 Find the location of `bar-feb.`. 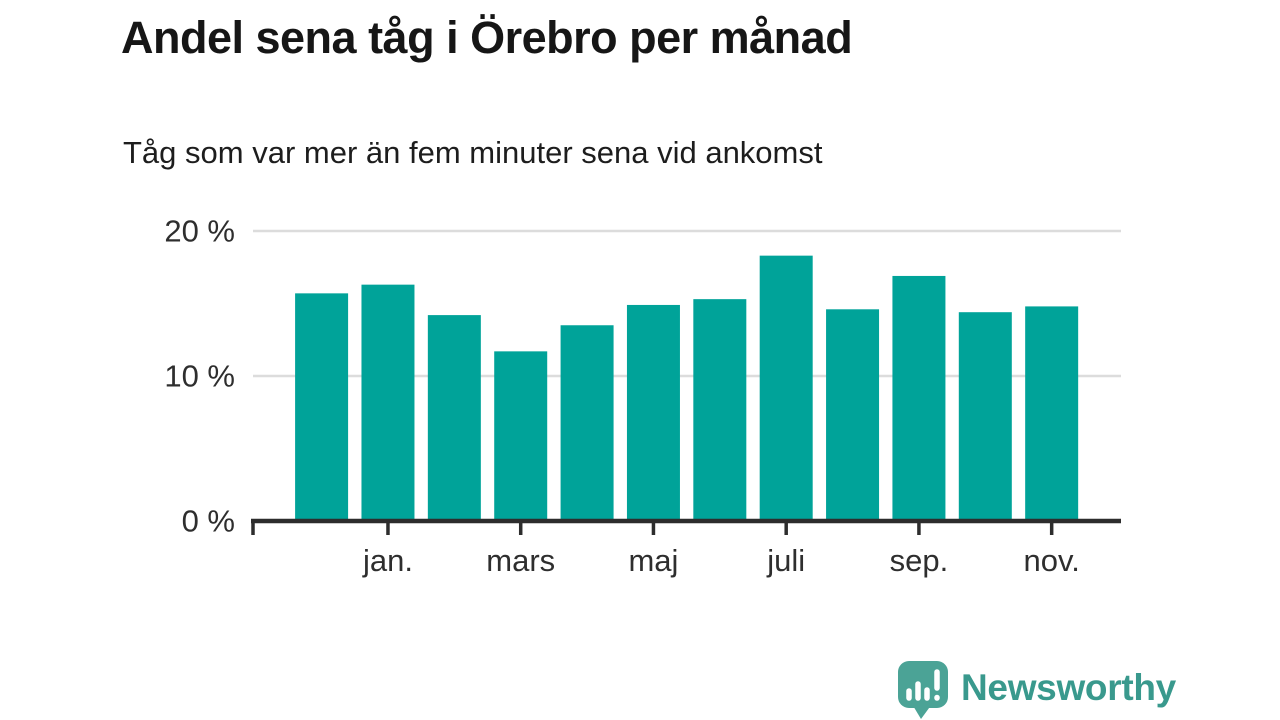

bar-feb. is located at coordinates (454, 419).